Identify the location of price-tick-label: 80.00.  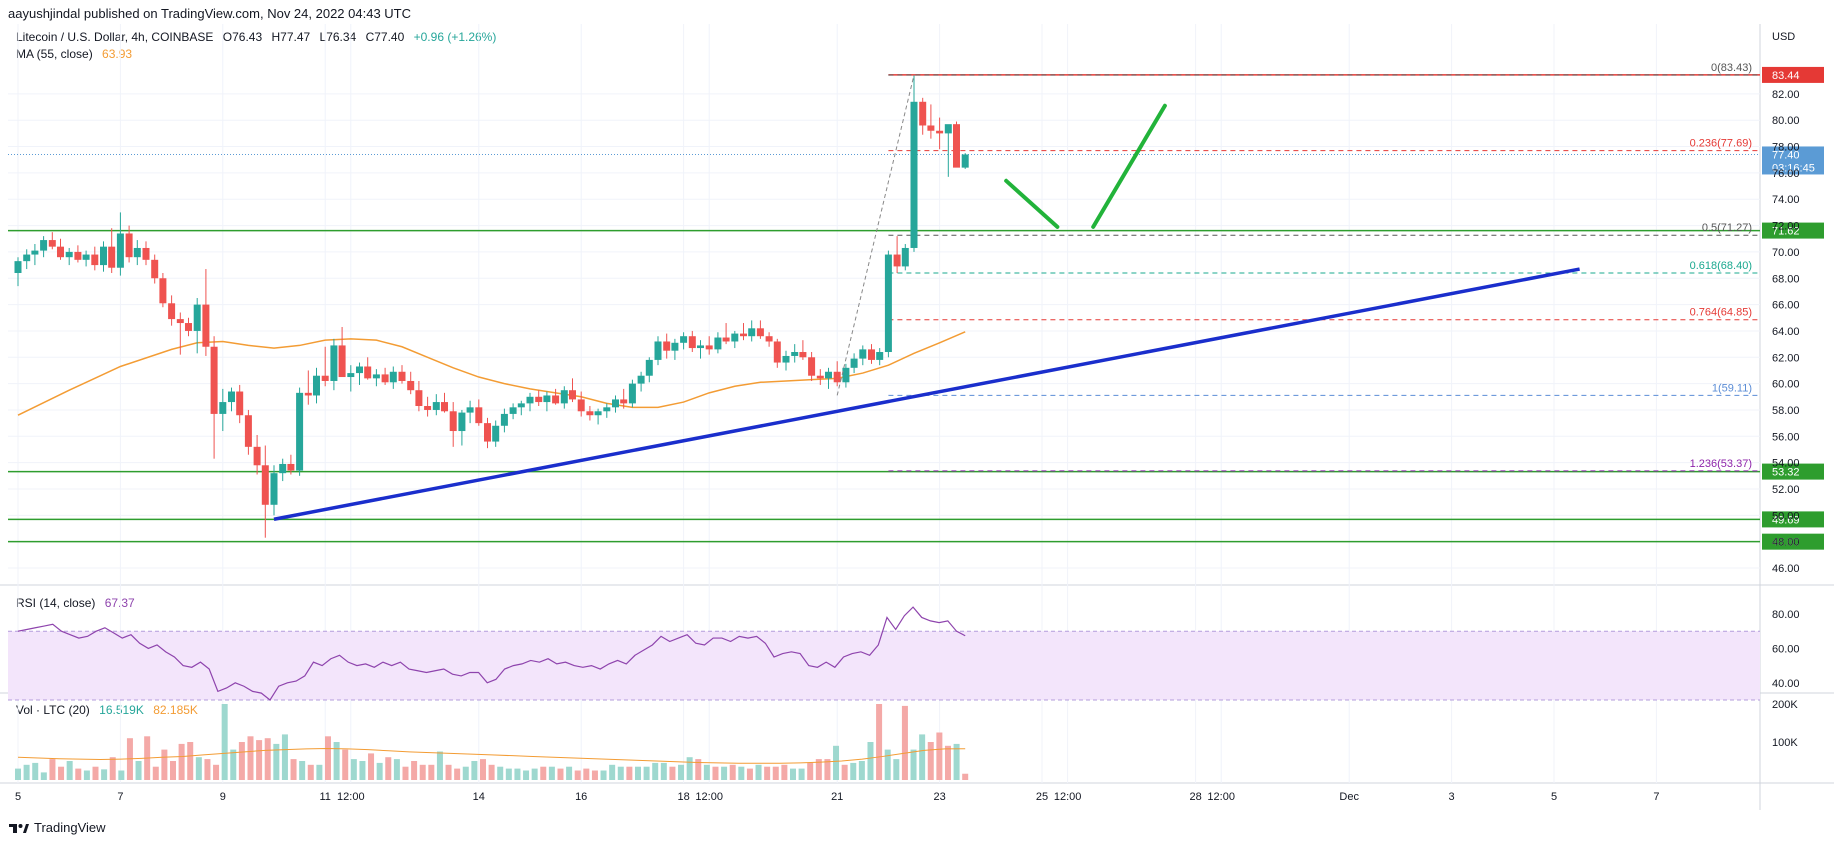
(1786, 121).